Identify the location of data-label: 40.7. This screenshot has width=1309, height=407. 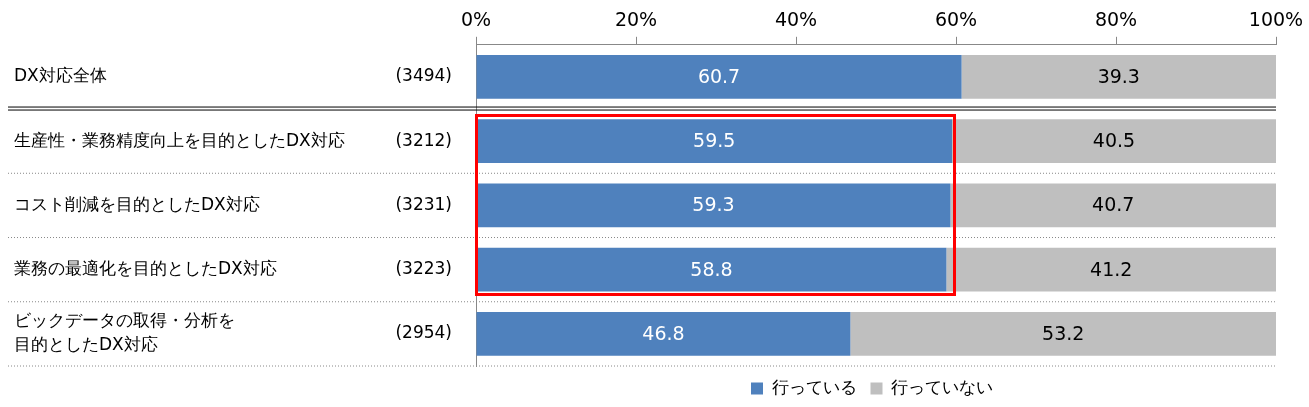
(1113, 204).